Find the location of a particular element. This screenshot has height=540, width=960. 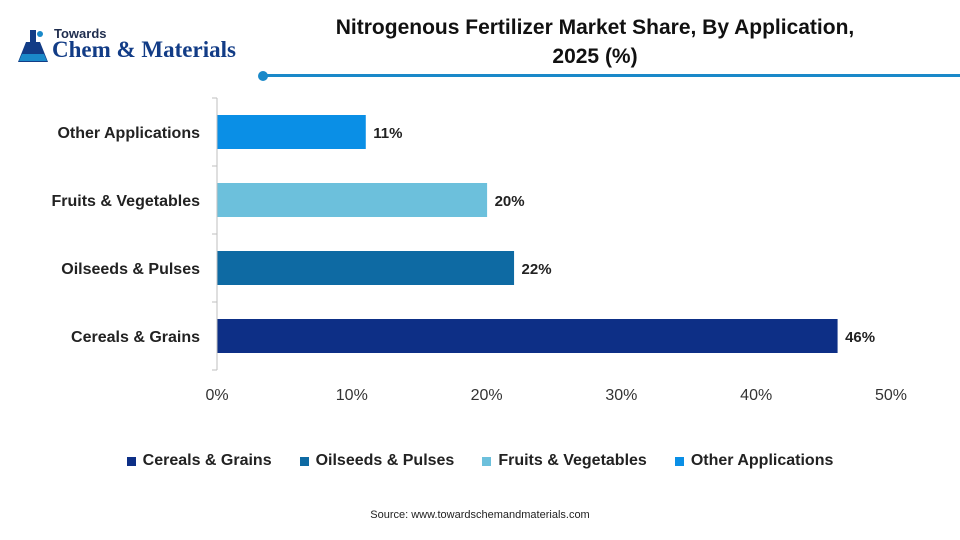

source-note: Source: www.towardschemandmaterials.com is located at coordinates (480, 515).